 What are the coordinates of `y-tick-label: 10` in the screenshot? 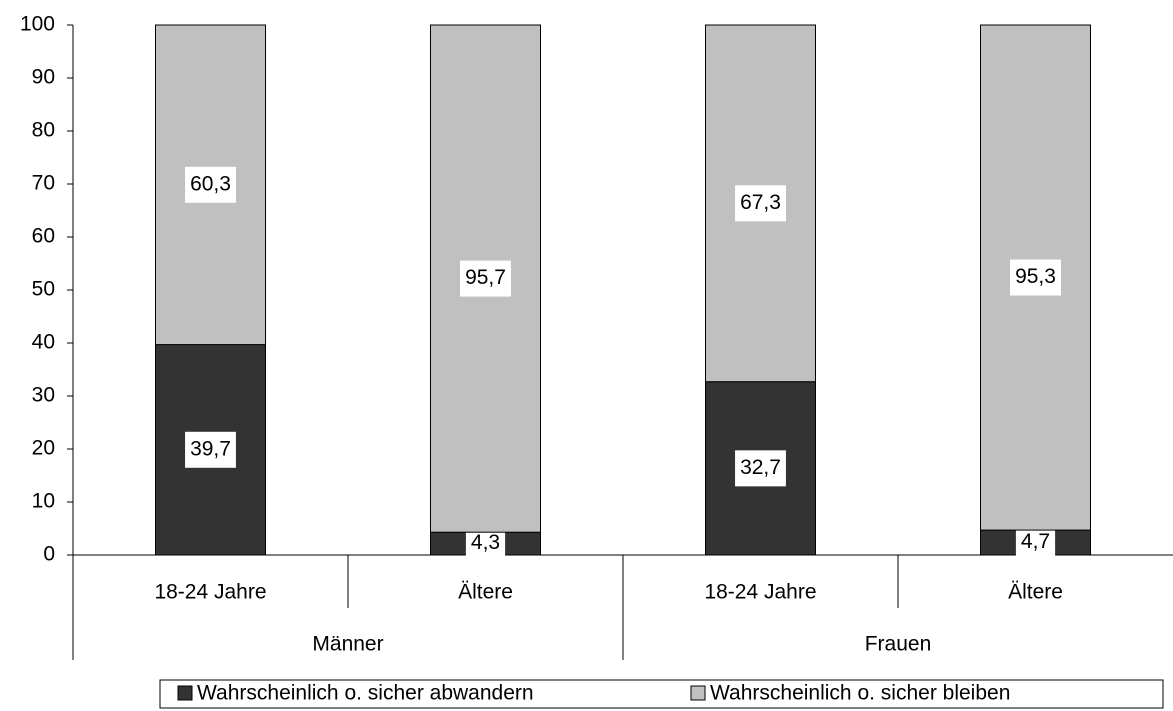 It's located at (43, 501).